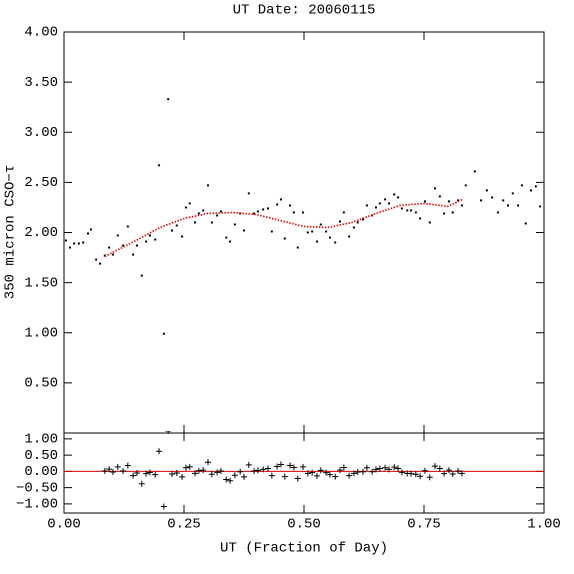  I want to click on y-tick-label: 0.00, so click(41, 472).